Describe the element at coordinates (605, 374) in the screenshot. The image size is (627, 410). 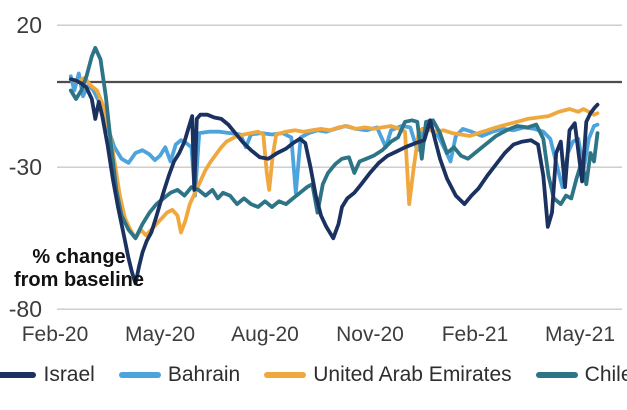
I see `legend-label-chile: Chile` at that location.